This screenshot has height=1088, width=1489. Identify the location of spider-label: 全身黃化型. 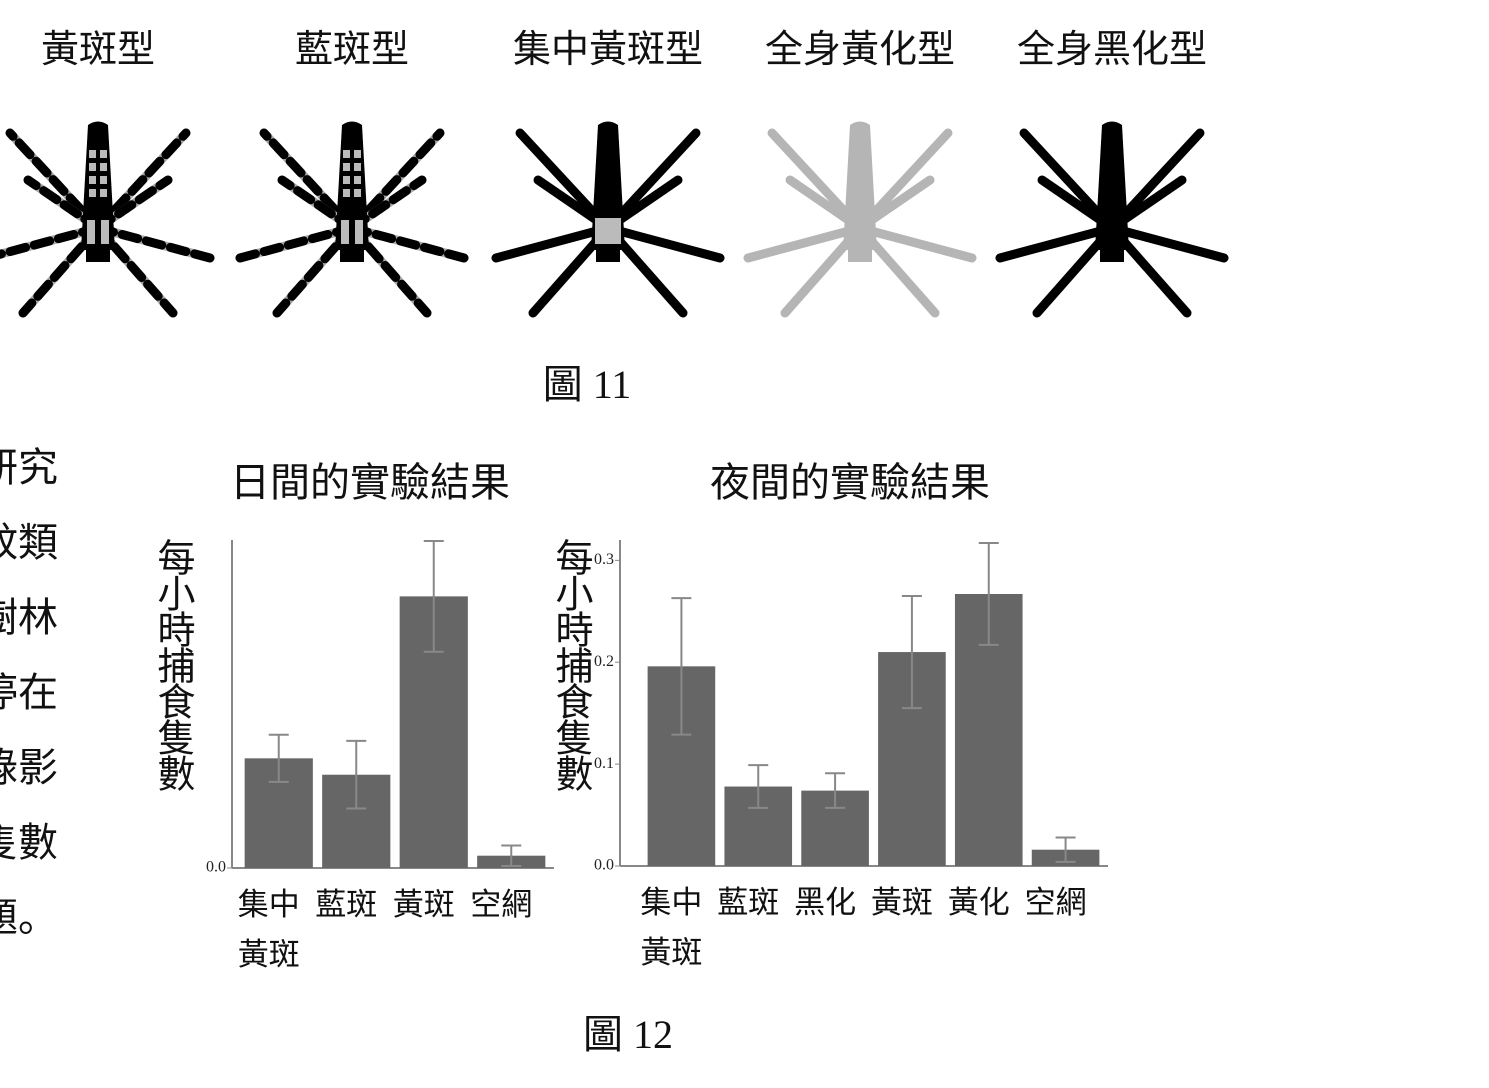
(860, 49).